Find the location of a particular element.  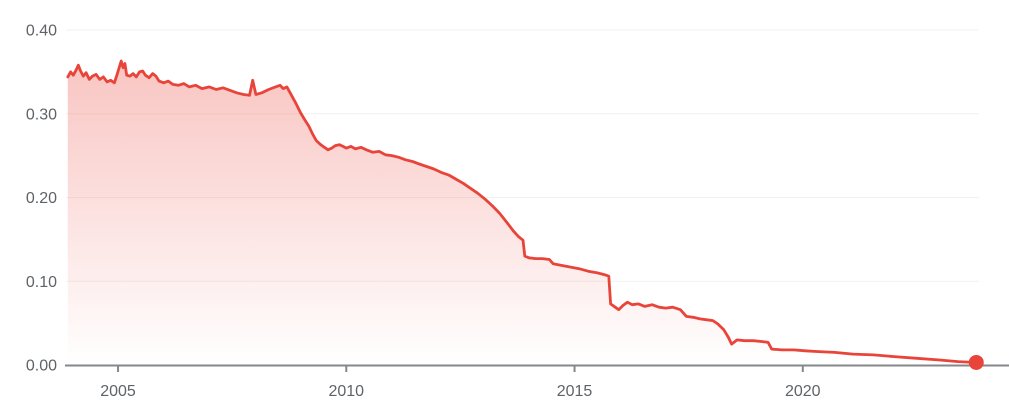

y-tick-label: 0.10 is located at coordinates (41, 282).